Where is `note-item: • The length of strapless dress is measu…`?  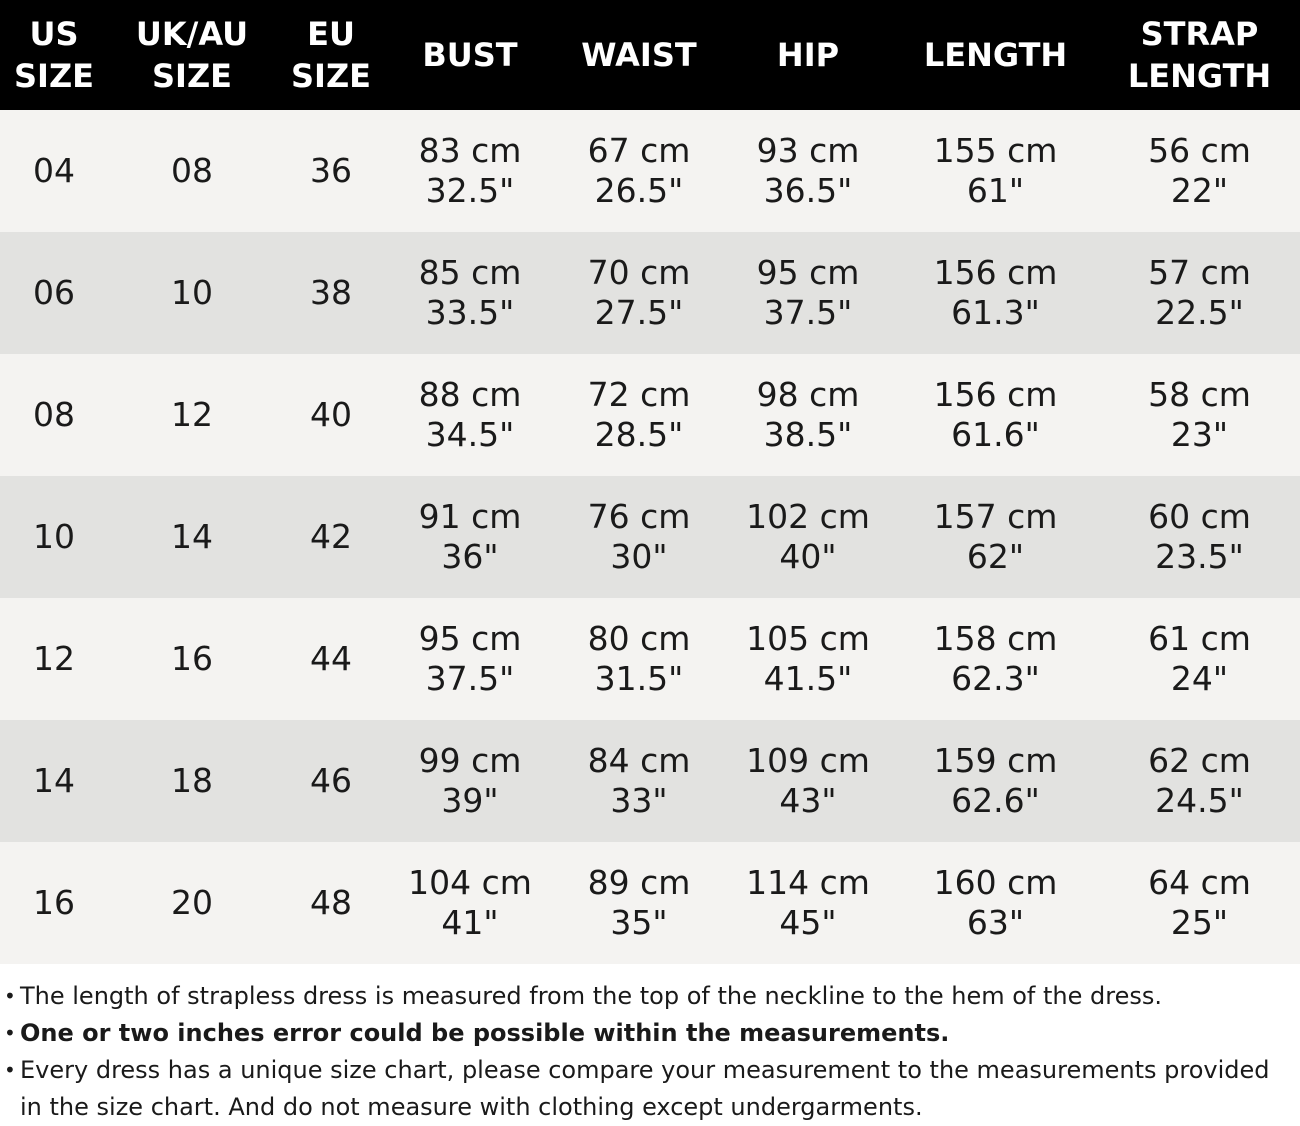 note-item: • The length of strapless dress is measu… is located at coordinates (652, 996).